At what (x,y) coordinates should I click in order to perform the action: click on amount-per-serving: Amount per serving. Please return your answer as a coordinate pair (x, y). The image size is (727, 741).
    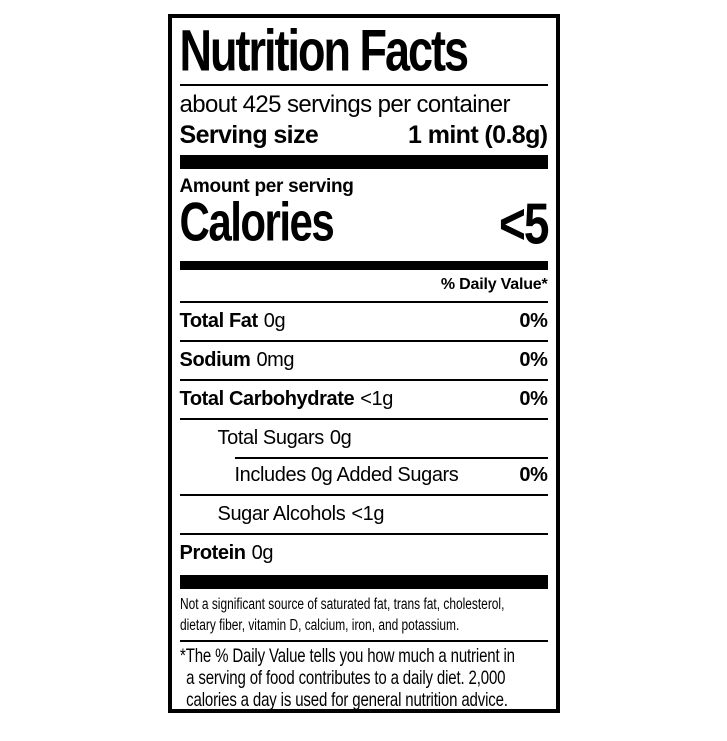
    Looking at the image, I should click on (266, 186).